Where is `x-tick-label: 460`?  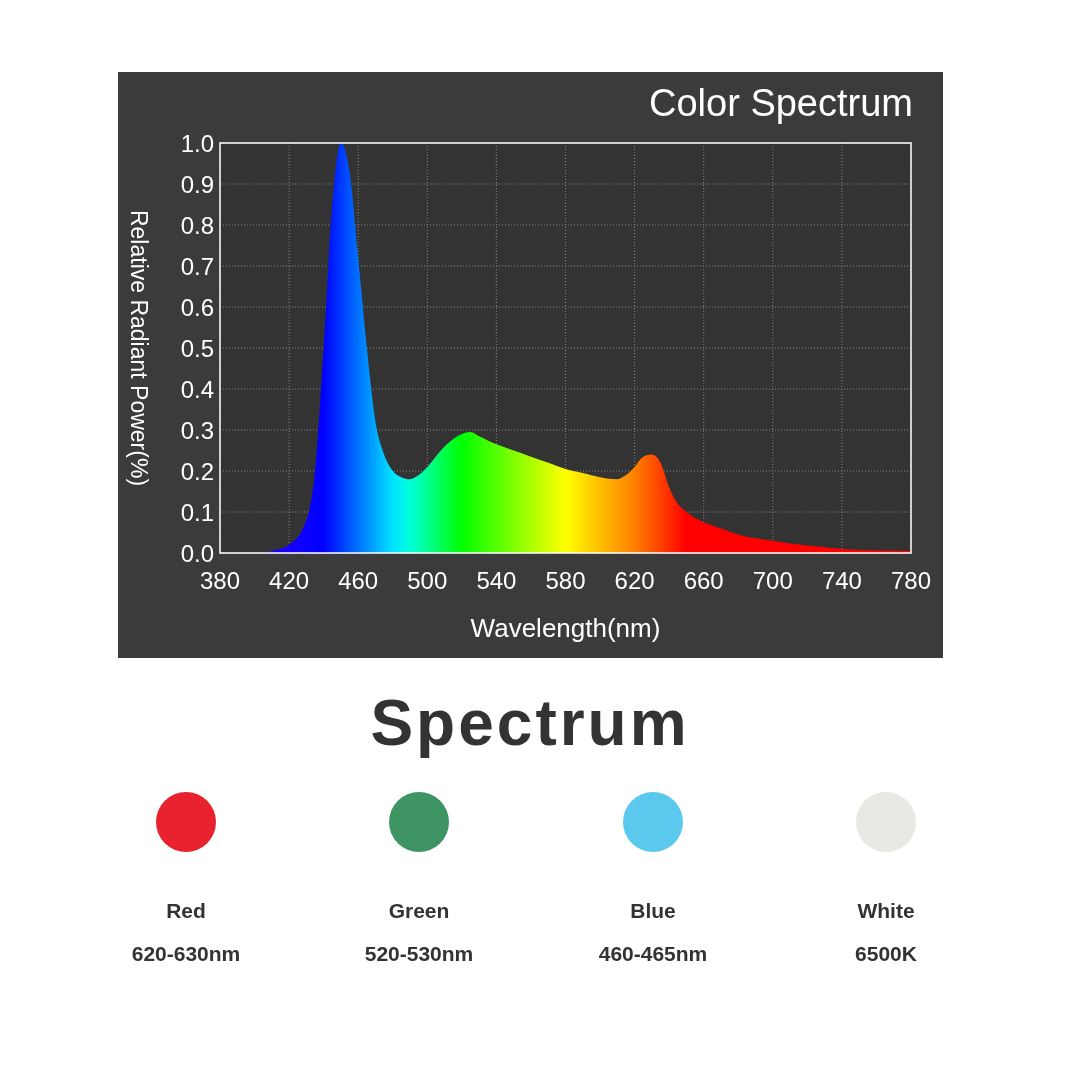 x-tick-label: 460 is located at coordinates (358, 580).